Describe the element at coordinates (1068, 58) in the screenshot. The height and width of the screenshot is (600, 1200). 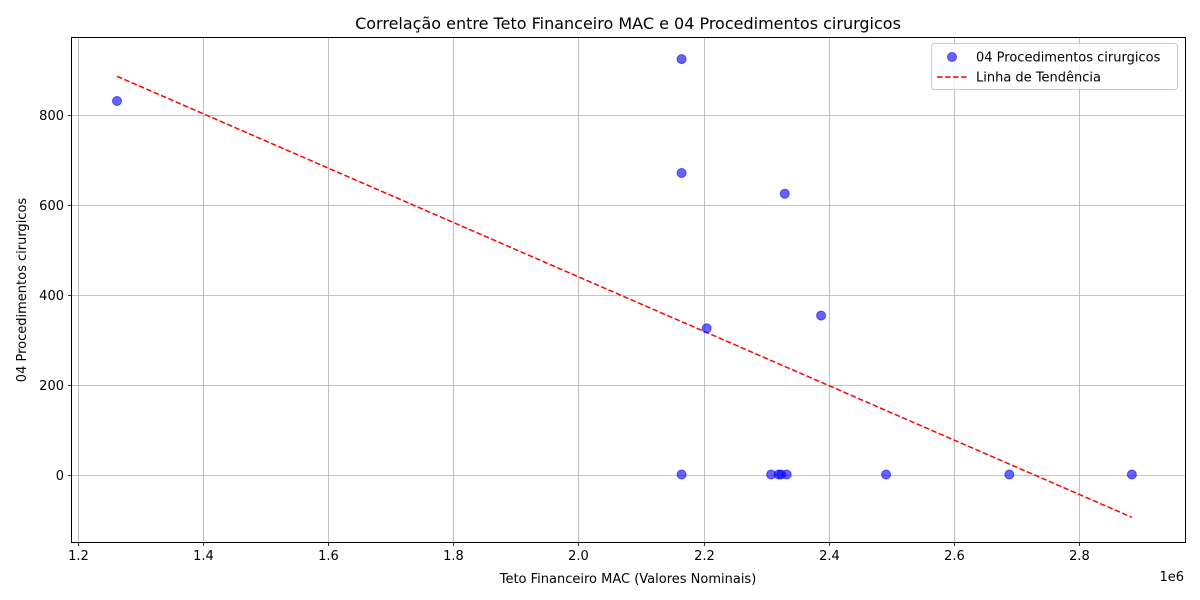
I see `legend-label-scatter: 04 Procedimentos cirurgicos` at that location.